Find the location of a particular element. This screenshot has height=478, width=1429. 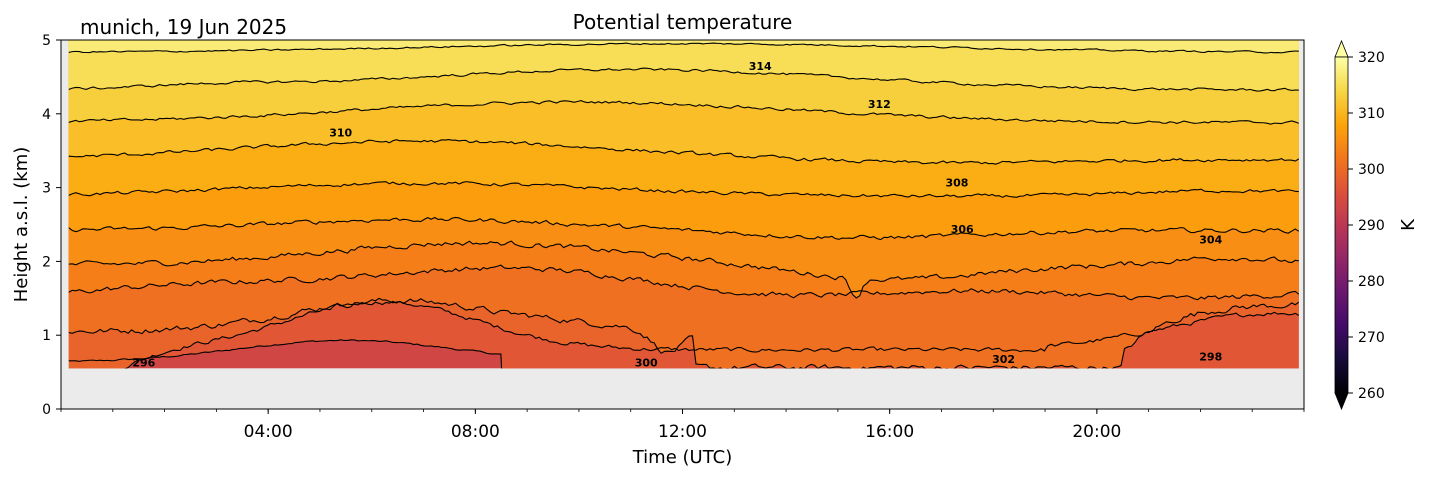

colorbar-ticks: 260 270 280 290 300 310 320 is located at coordinates (1366, 226).